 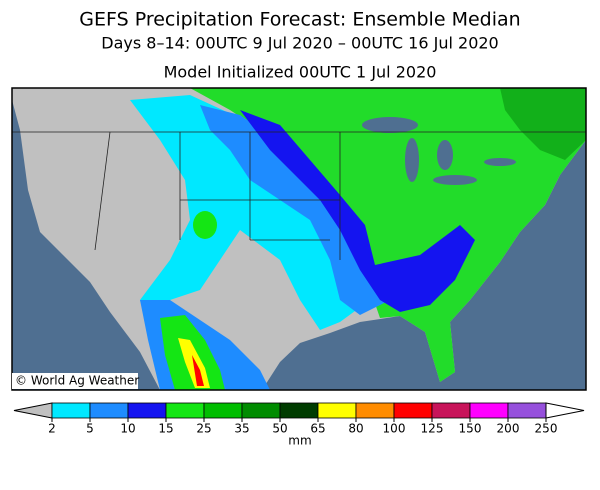 I want to click on colorbar-unit: mm, so click(x=299, y=441).